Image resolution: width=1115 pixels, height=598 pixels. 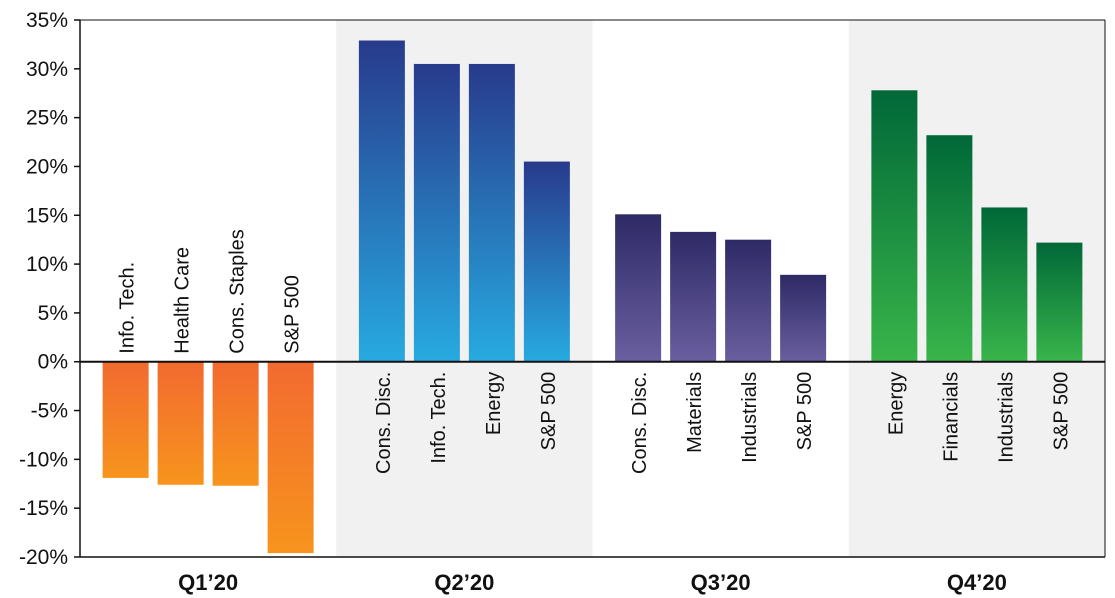 I want to click on quarter-label: Q4’20, so click(x=977, y=582).